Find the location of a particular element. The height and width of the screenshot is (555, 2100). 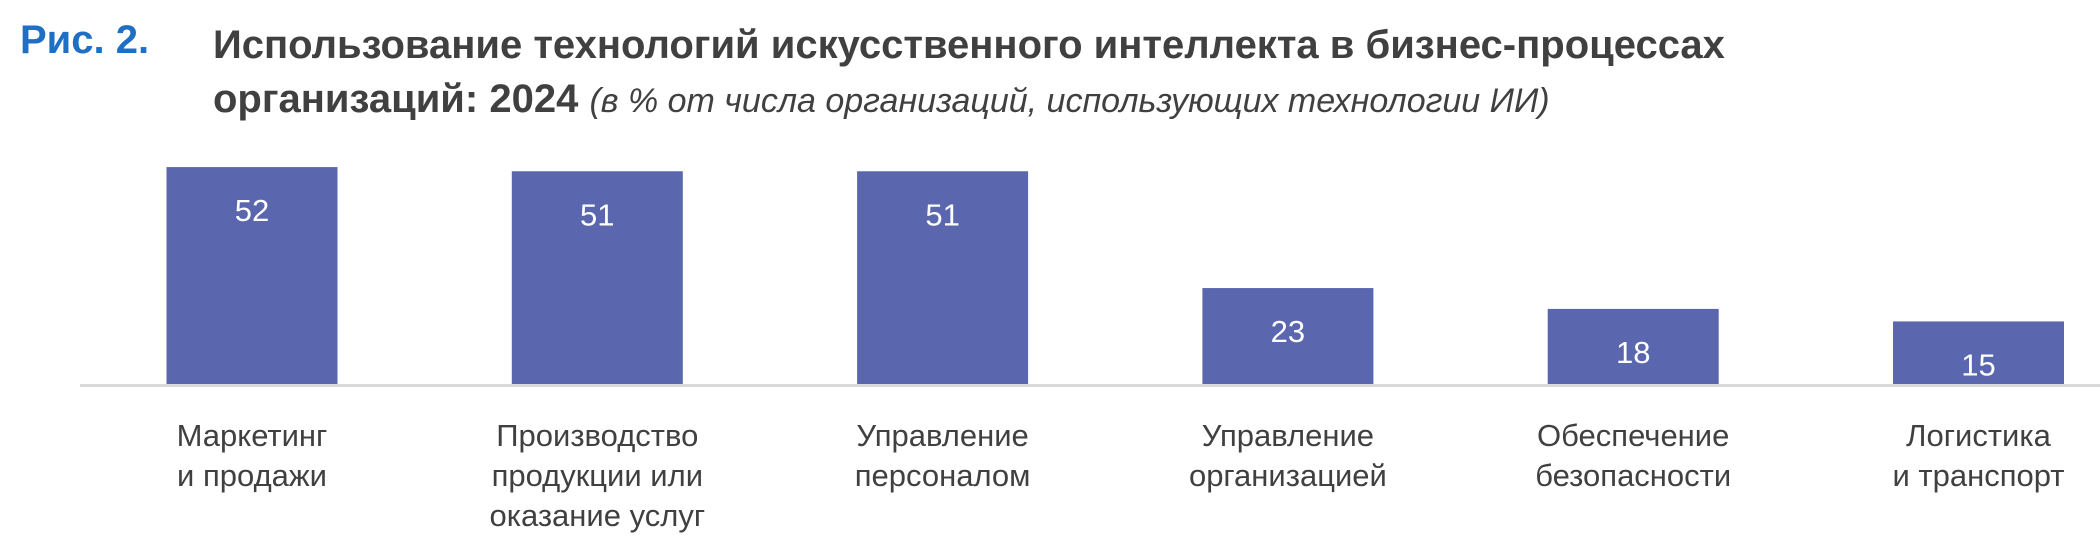

category-label: Производство is located at coordinates (597, 435).